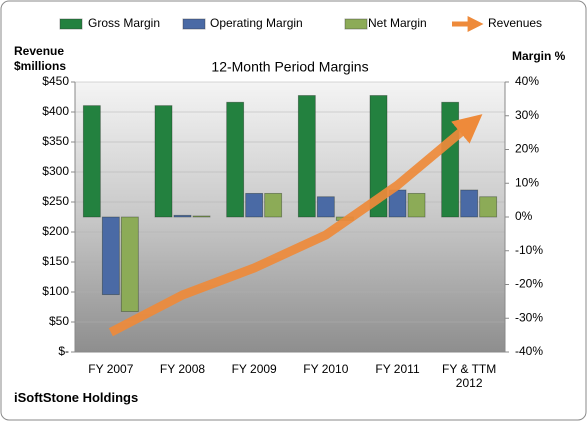  Describe the element at coordinates (527, 115) in the screenshot. I see `y2-tick-label: 30%` at that location.